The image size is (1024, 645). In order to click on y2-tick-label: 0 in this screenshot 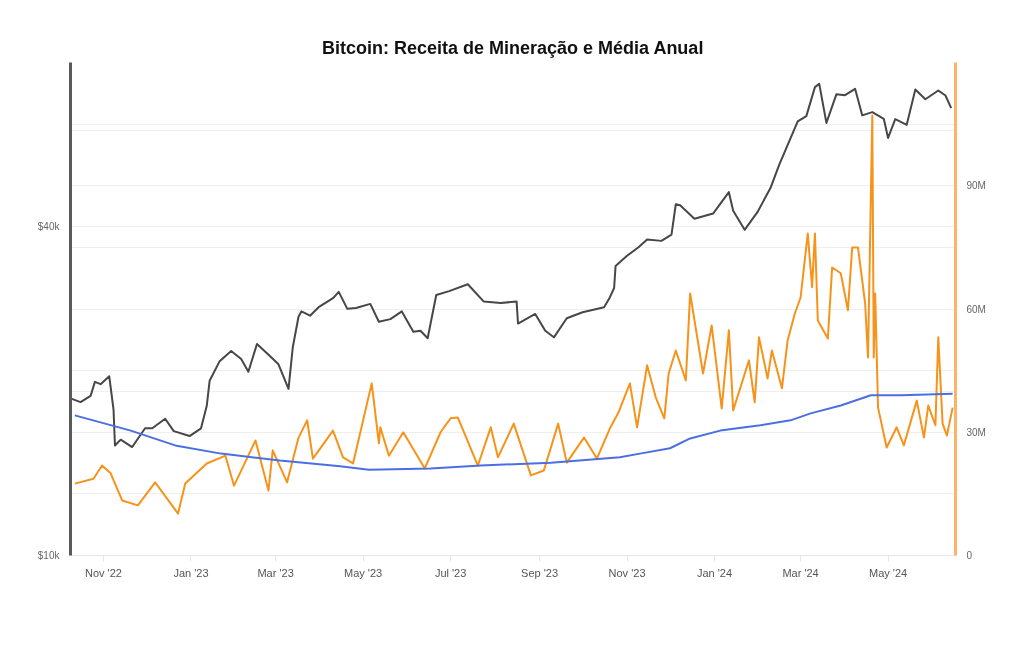, I will do `click(969, 555)`.